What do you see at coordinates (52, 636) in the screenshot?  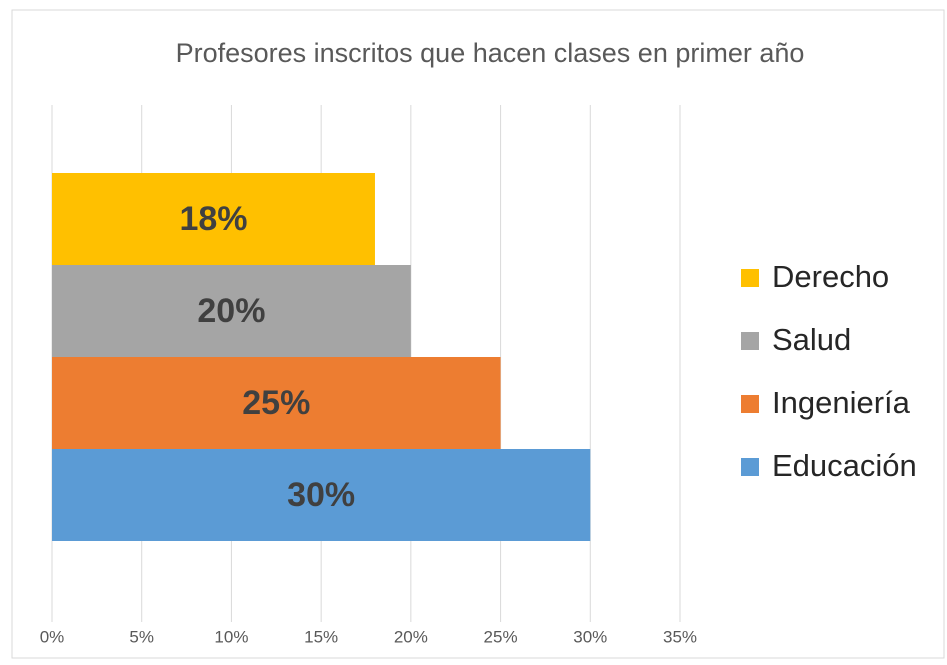 I see `x-tick-label: 0%` at bounding box center [52, 636].